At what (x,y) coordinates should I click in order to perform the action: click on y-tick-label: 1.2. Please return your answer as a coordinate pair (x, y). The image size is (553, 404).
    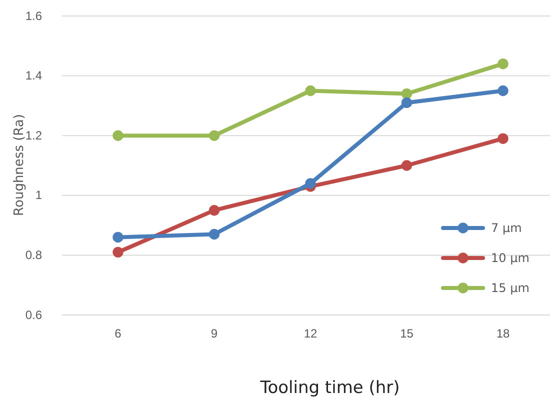
    Looking at the image, I should click on (33, 135).